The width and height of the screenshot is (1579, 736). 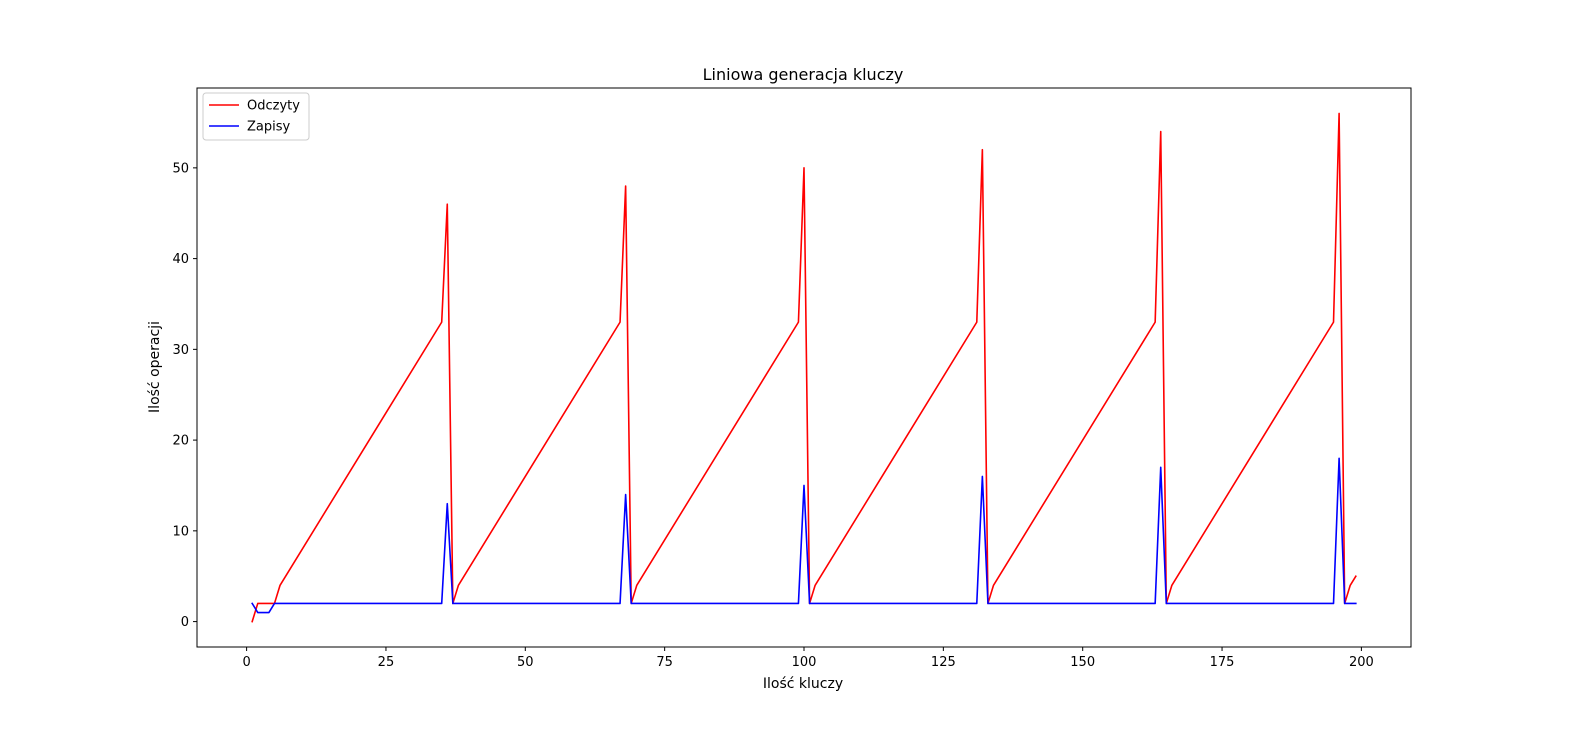 What do you see at coordinates (1361, 662) in the screenshot?
I see `x-tick-label: 200` at bounding box center [1361, 662].